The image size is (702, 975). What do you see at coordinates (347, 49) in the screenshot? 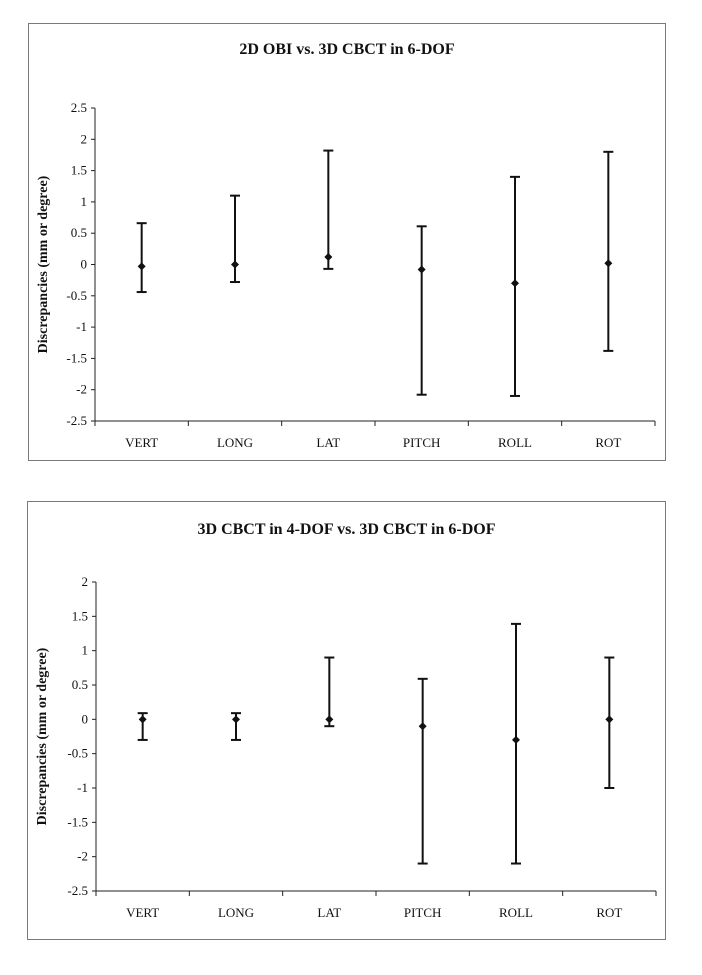
I see `chart-title: 2D OBI vs. 3D CBCT in 6-DOF` at bounding box center [347, 49].